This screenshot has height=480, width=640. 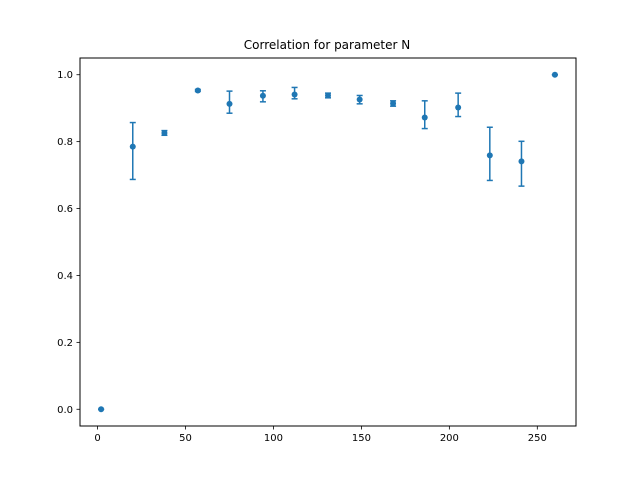 I want to click on x-tick-label: 200, so click(x=449, y=438).